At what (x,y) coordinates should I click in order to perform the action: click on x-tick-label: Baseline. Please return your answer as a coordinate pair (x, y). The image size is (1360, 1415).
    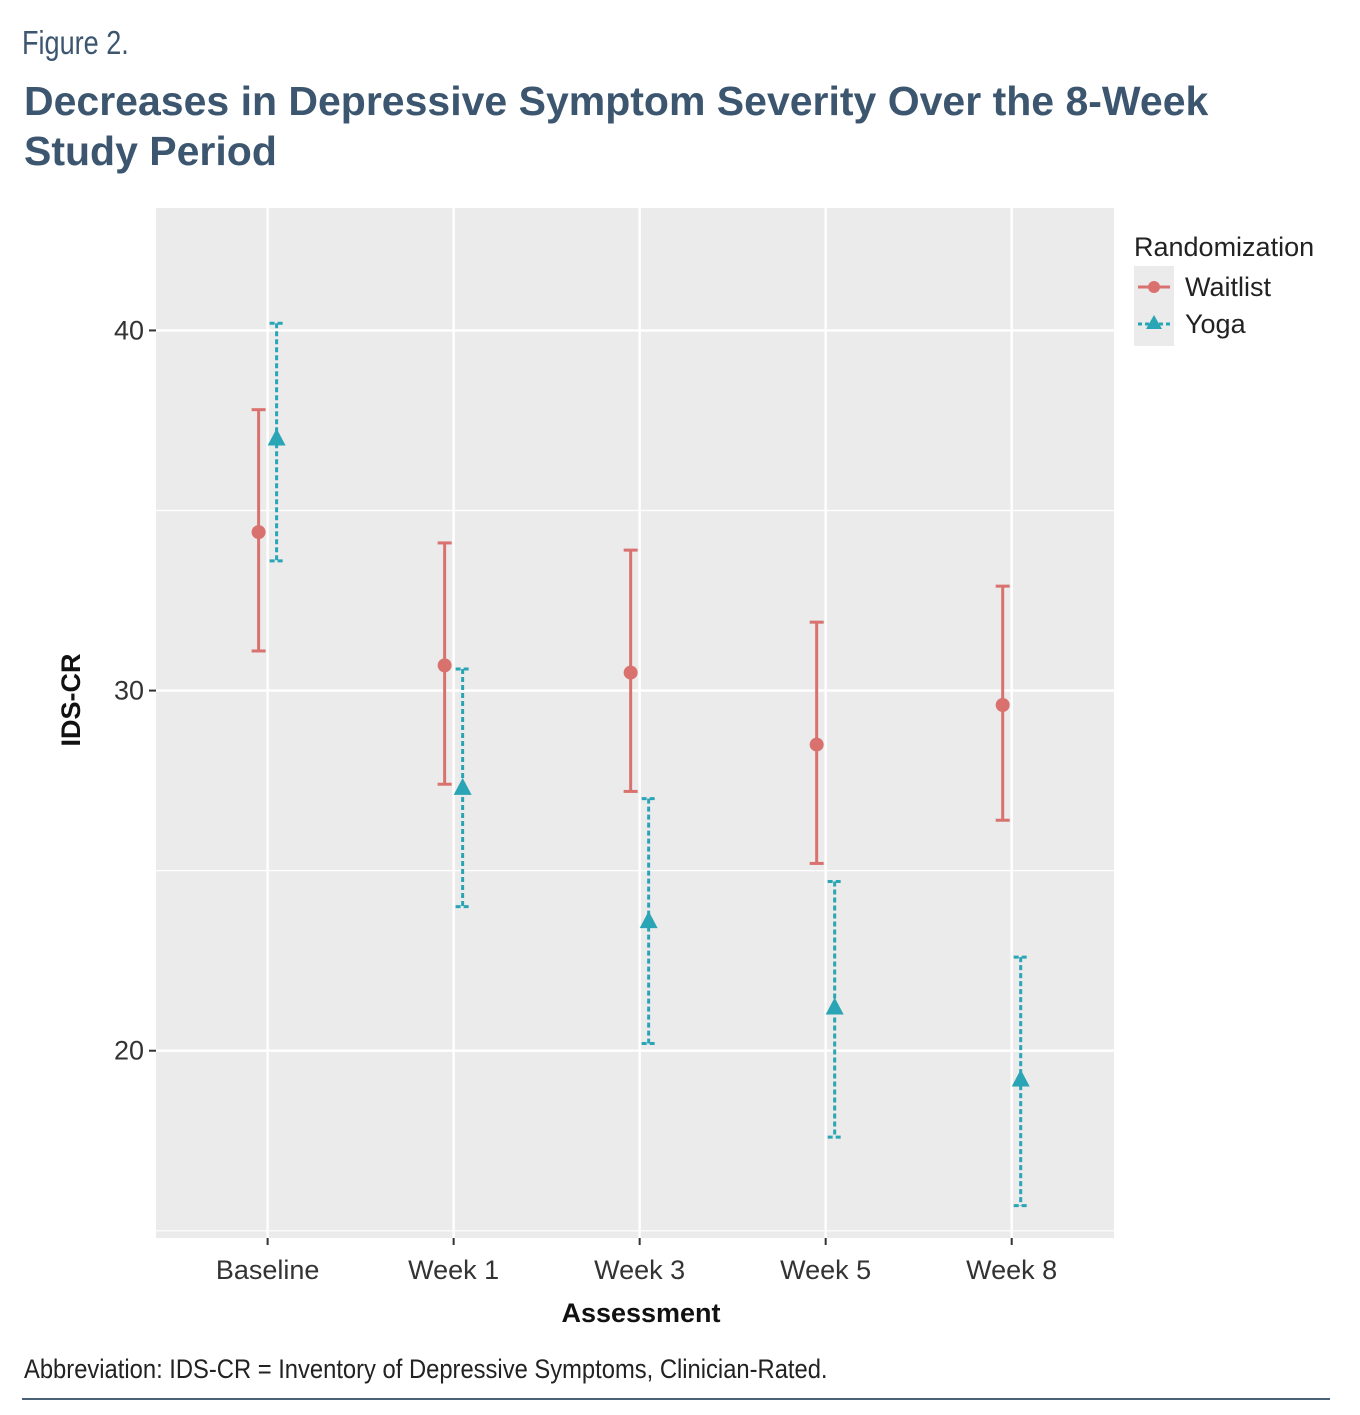
    Looking at the image, I should click on (268, 1270).